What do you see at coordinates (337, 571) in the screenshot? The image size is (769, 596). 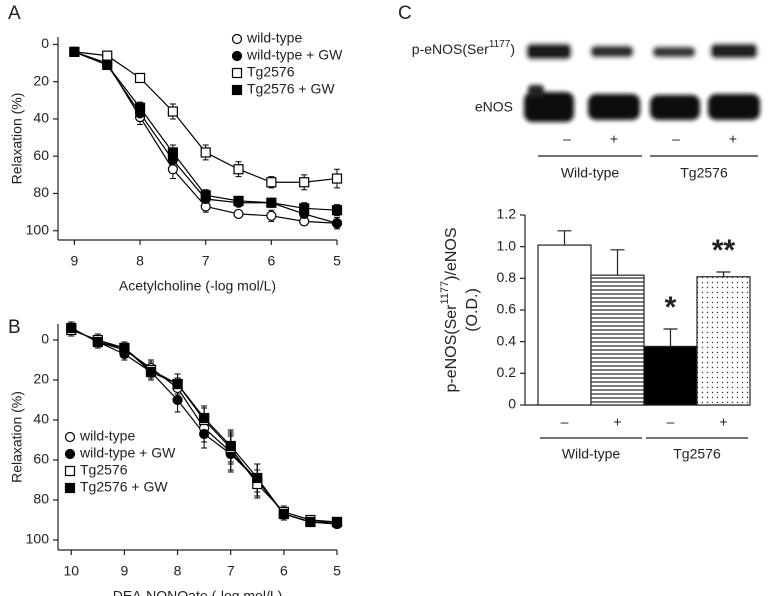 I see `x-tick-label: 5` at bounding box center [337, 571].